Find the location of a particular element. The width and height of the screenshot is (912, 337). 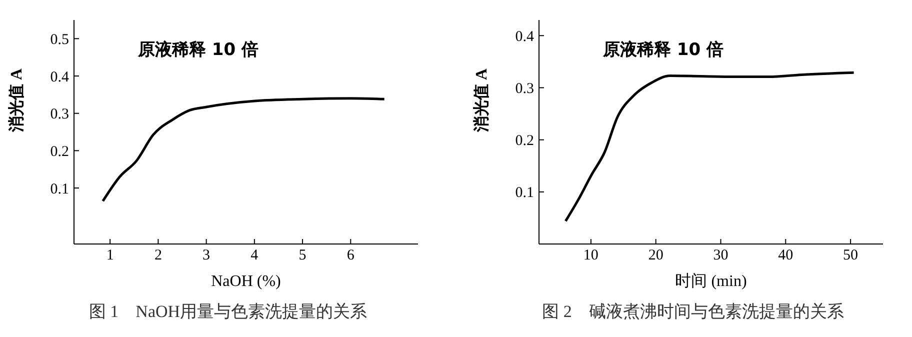

x-tick-label: 30 is located at coordinates (720, 256).